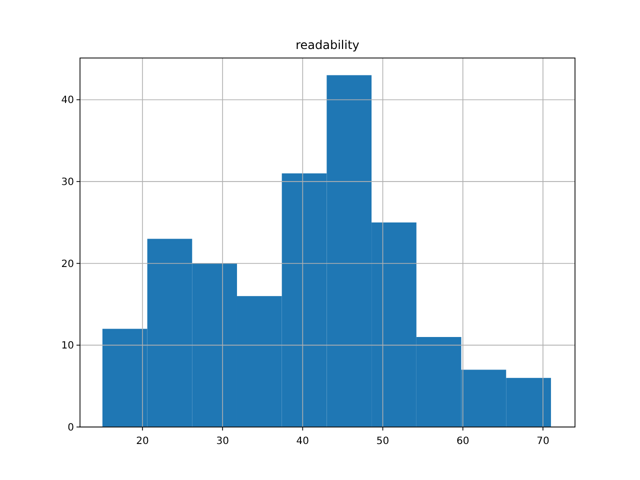 The image size is (640, 480). I want to click on chart-title: readability, so click(328, 45).